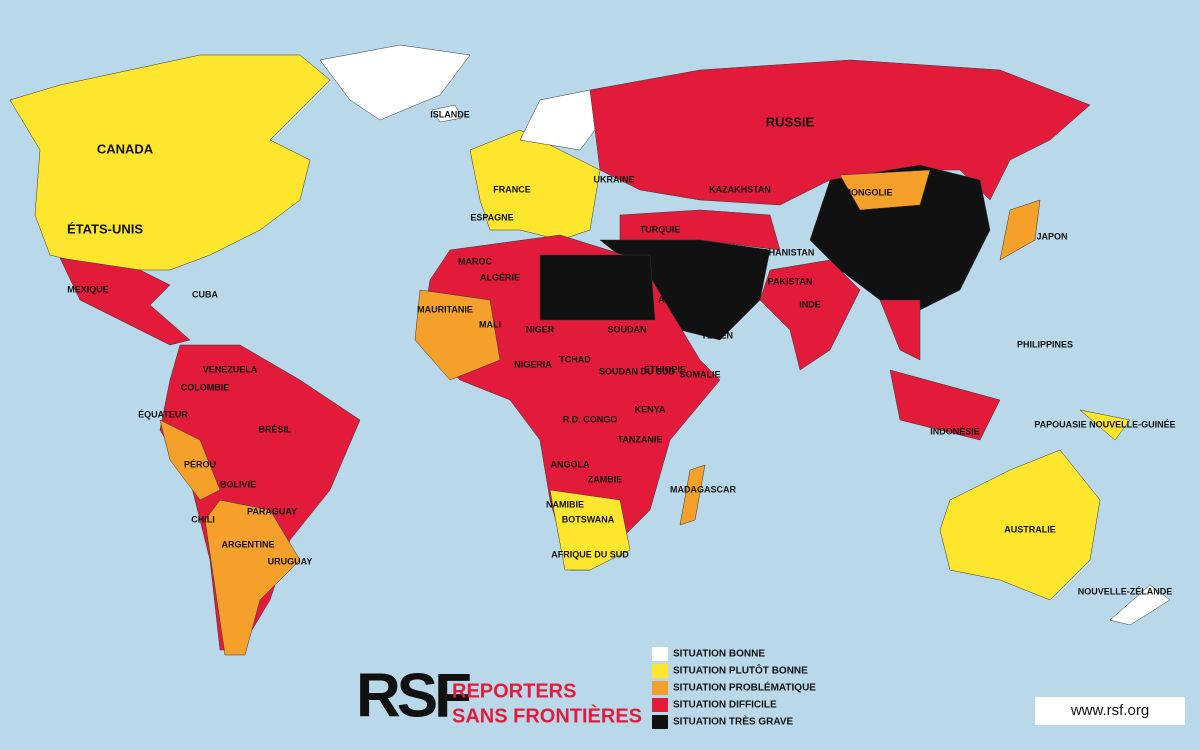 The width and height of the screenshot is (1200, 750). What do you see at coordinates (445, 309) in the screenshot?
I see `country-label: MAURITANIE` at bounding box center [445, 309].